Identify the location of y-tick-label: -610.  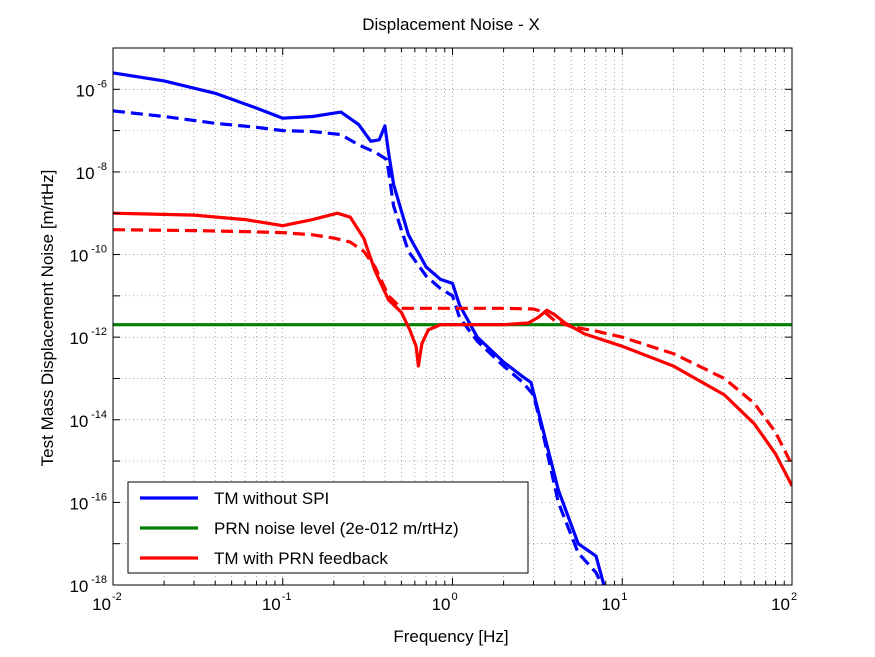
(91, 89).